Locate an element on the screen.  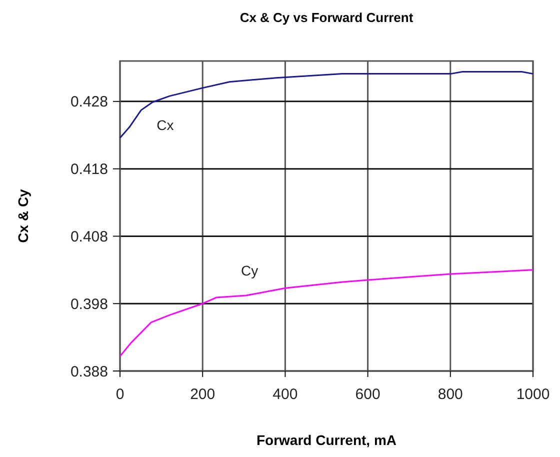
x-tick-label: 600 is located at coordinates (367, 394).